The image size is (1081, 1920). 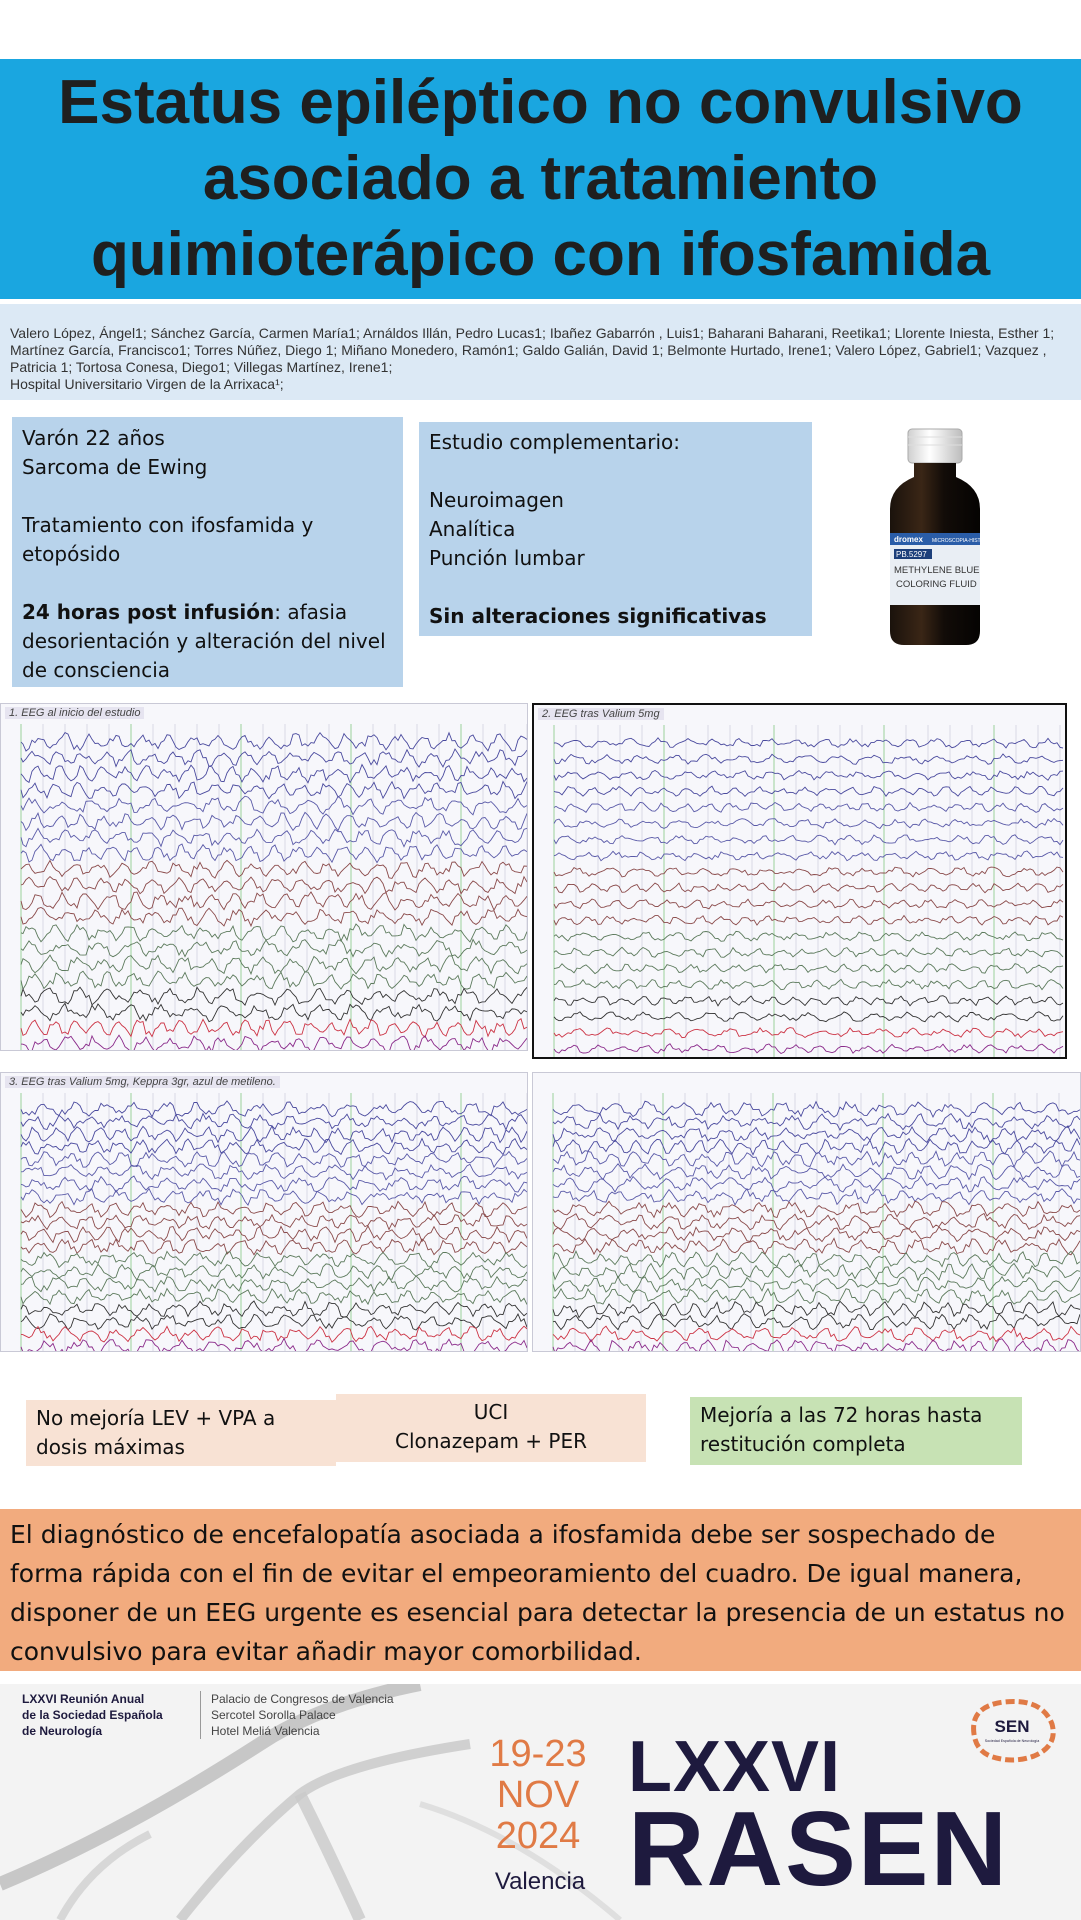 What do you see at coordinates (911, 554) in the screenshot?
I see `bottle-code: PB.5297` at bounding box center [911, 554].